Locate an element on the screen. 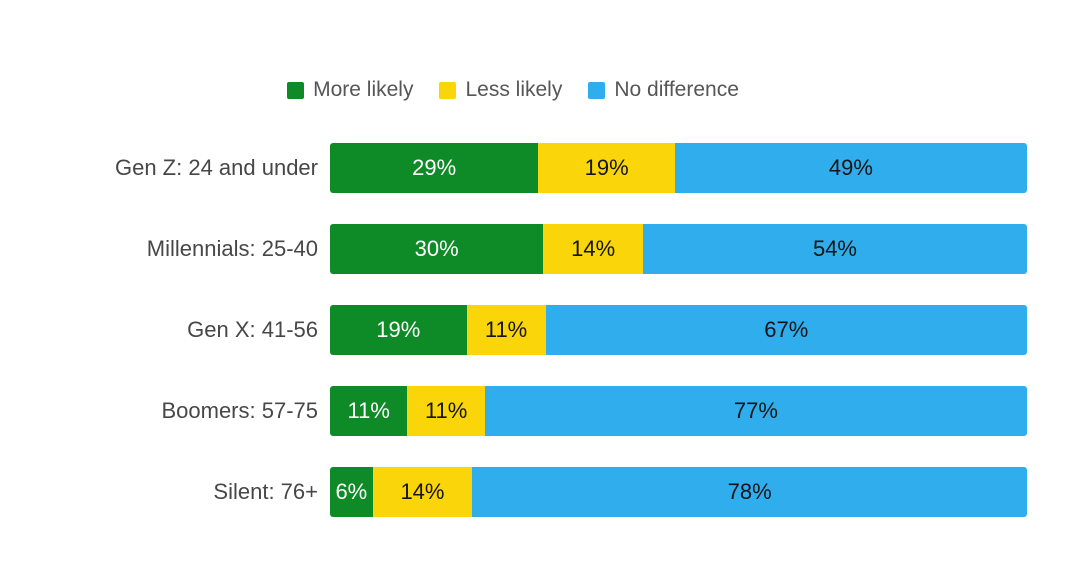  bar-segment-more-likely: 11% is located at coordinates (369, 411).